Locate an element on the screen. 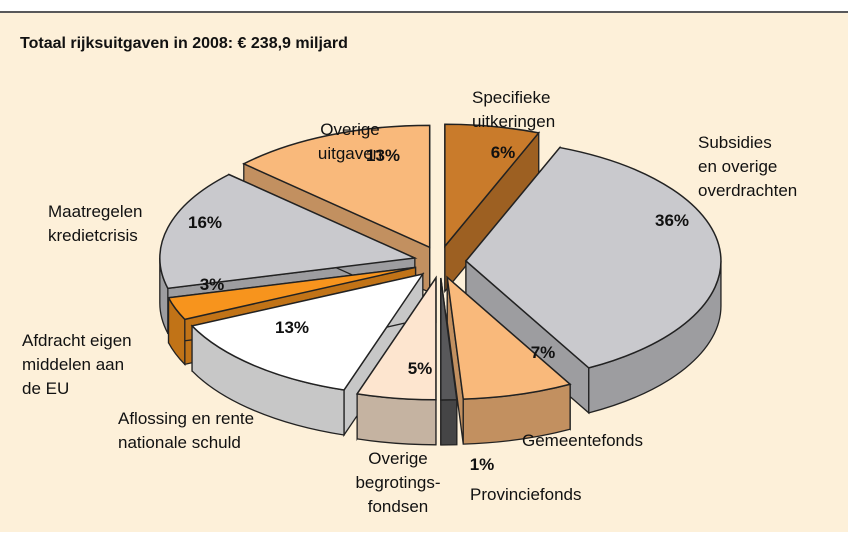  value-label: 7% is located at coordinates (543, 352).